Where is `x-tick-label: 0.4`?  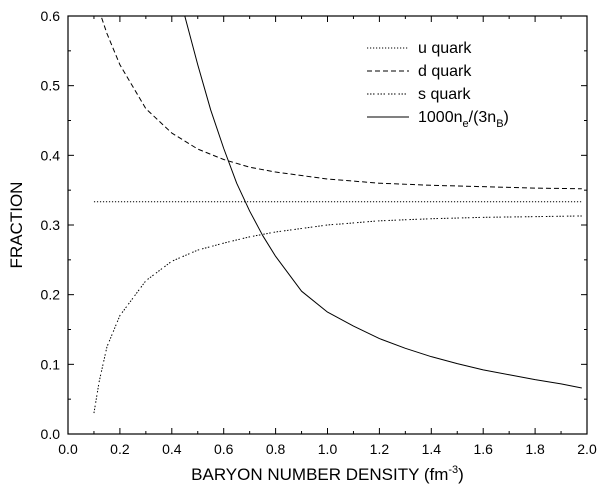 x-tick-label: 0.4 is located at coordinates (172, 449).